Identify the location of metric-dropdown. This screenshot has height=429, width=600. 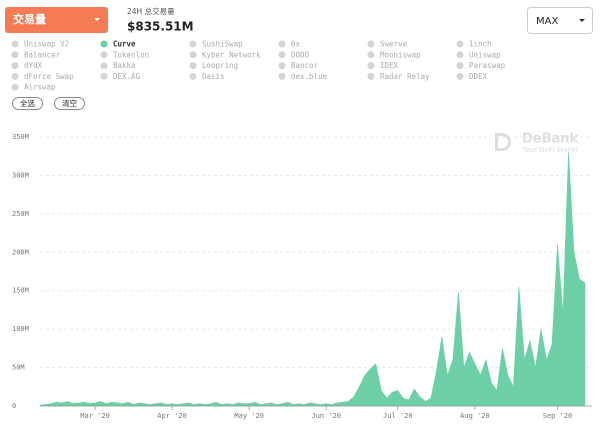
(56, 20).